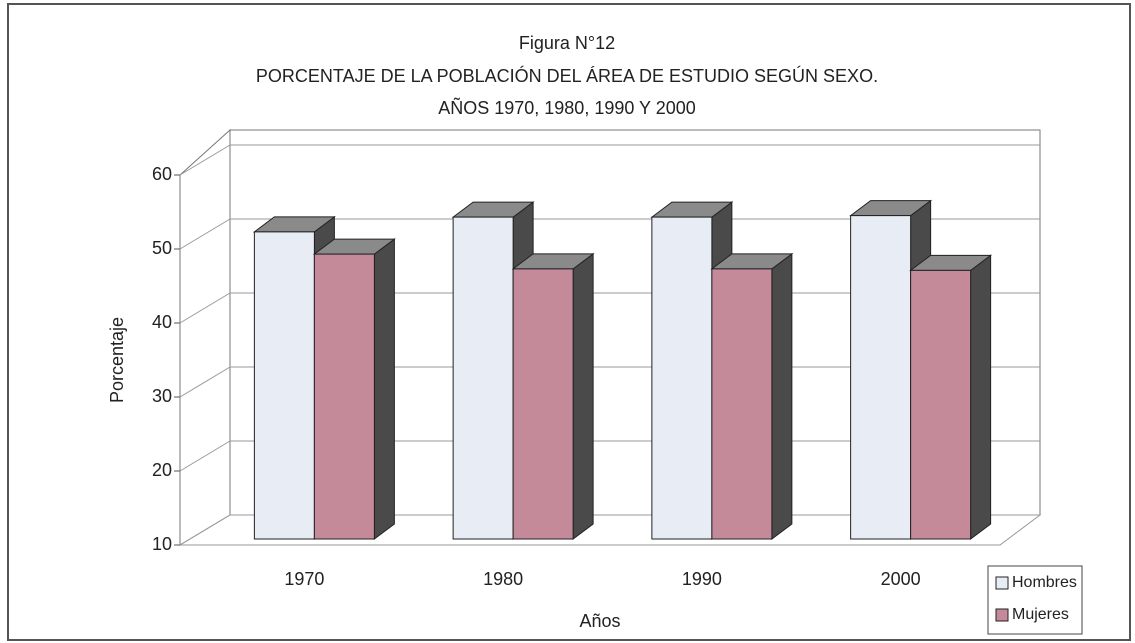 The width and height of the screenshot is (1135, 643). I want to click on legend-label: Hombres, so click(1044, 582).